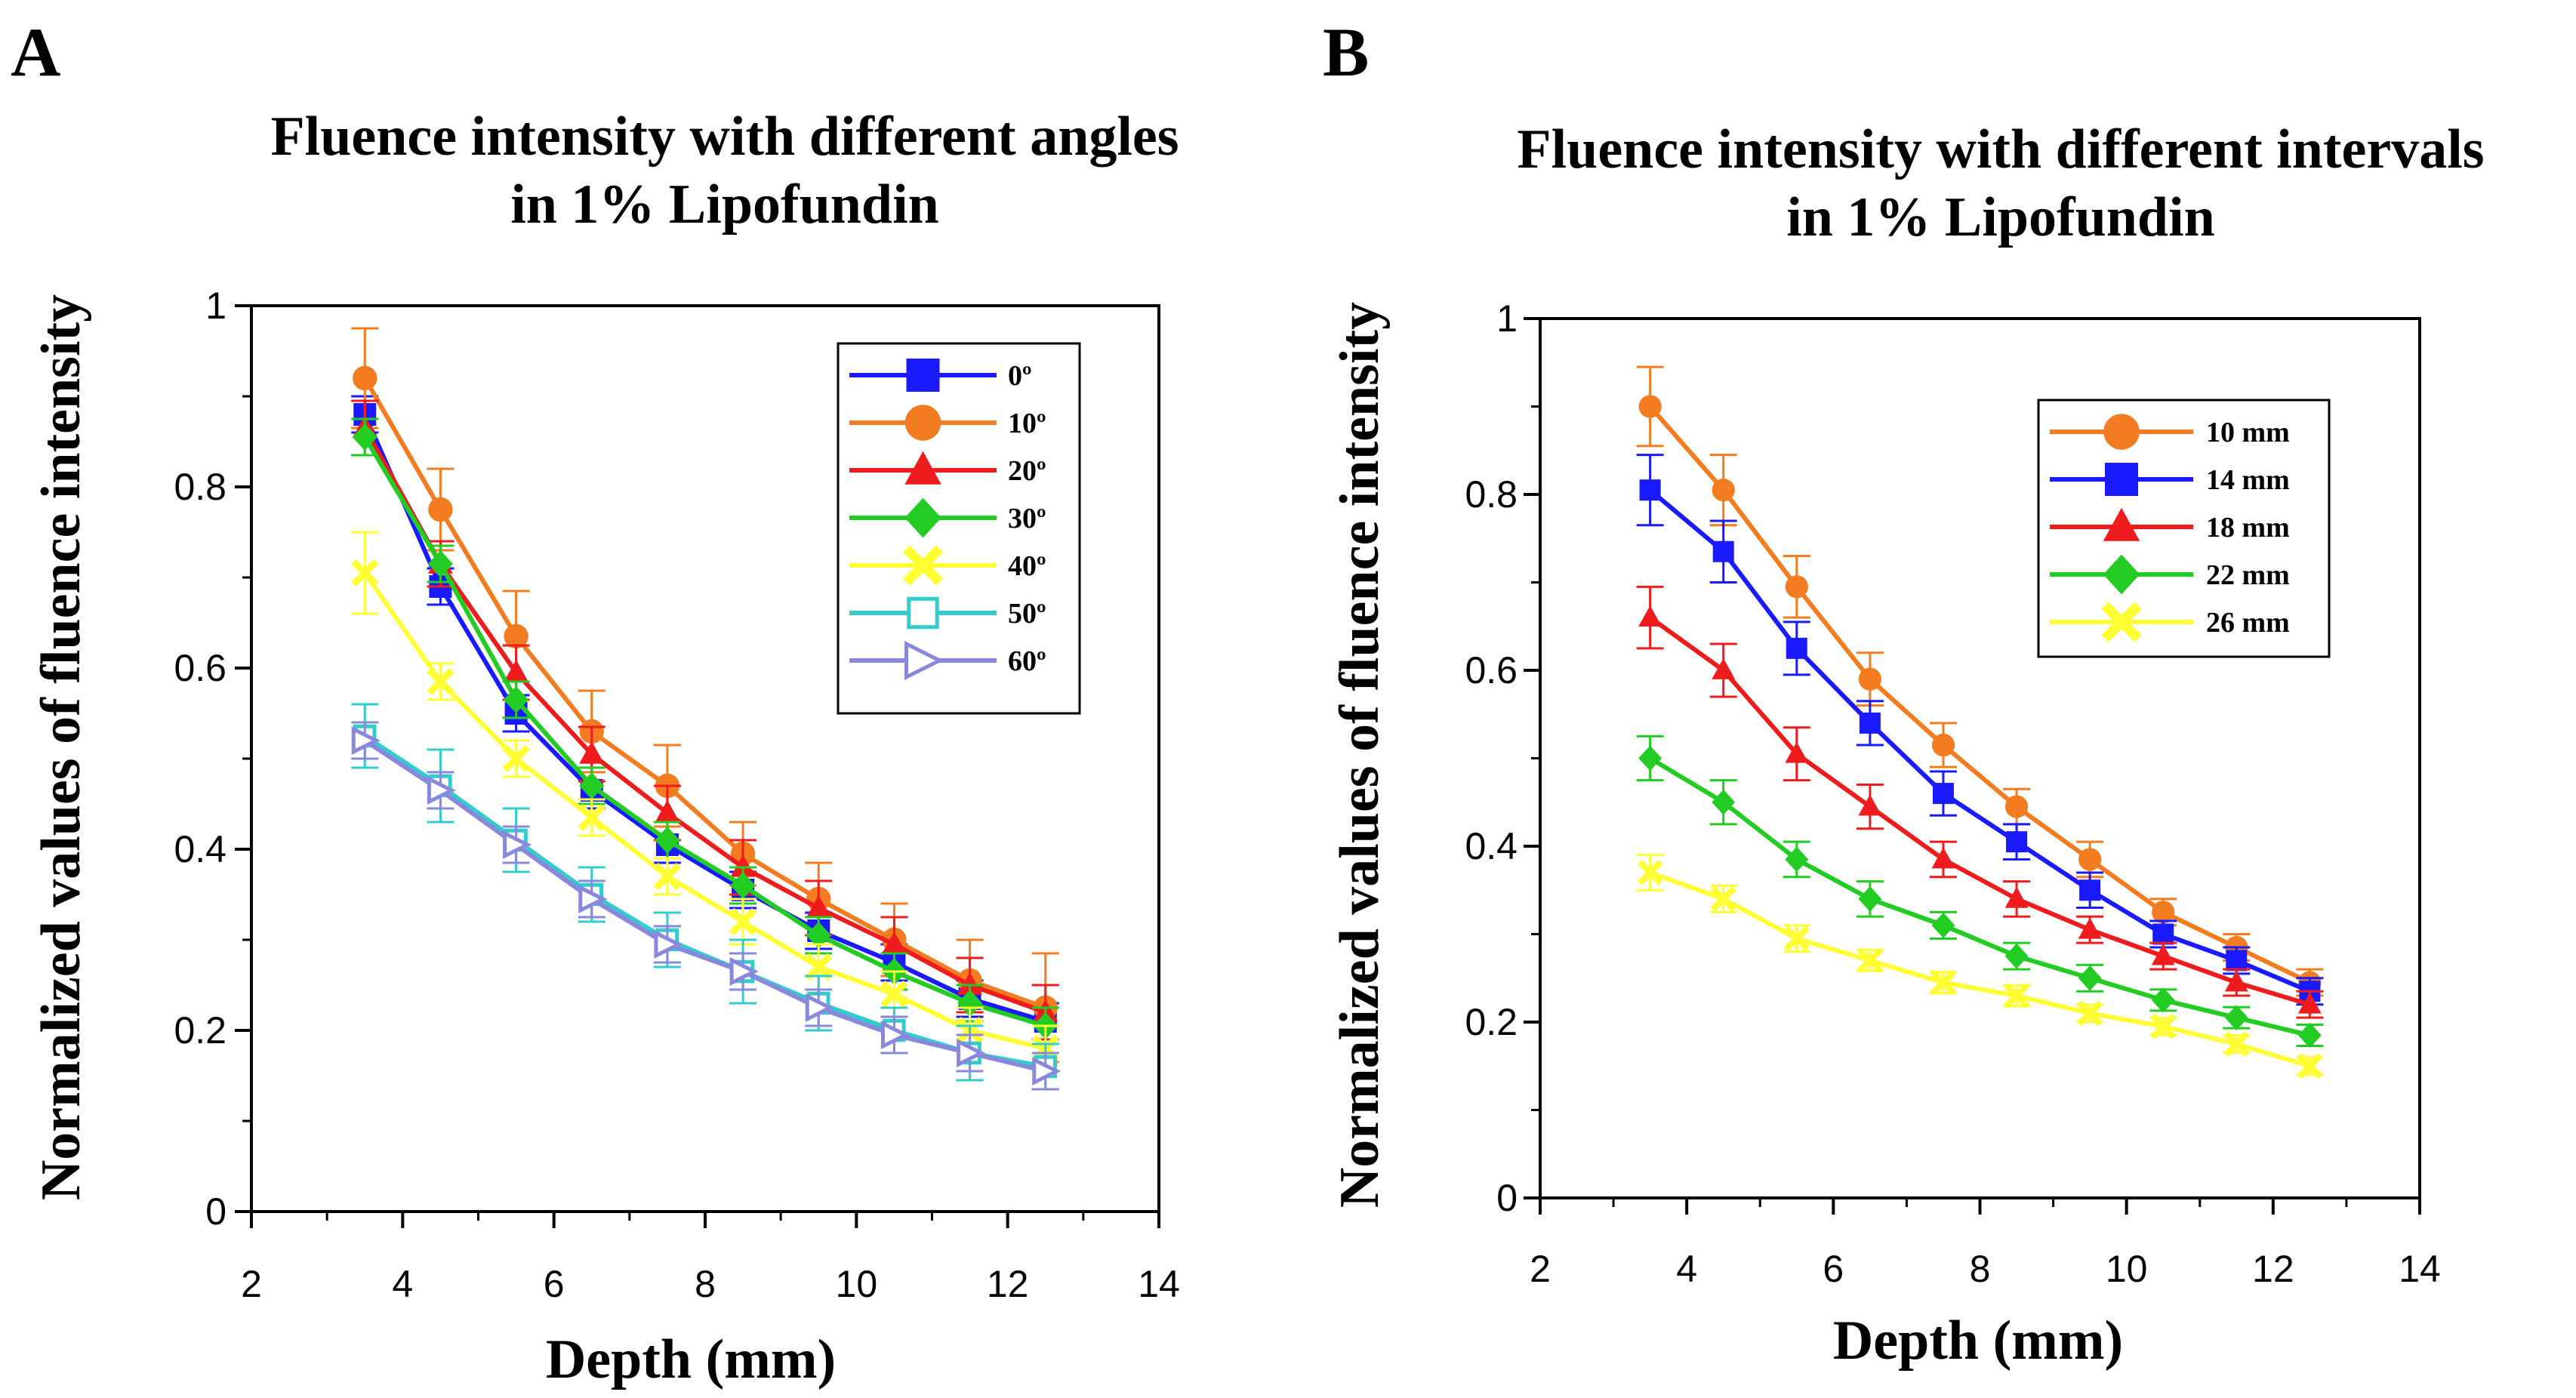  What do you see at coordinates (1027, 661) in the screenshot?
I see `legend-label: 60º` at bounding box center [1027, 661].